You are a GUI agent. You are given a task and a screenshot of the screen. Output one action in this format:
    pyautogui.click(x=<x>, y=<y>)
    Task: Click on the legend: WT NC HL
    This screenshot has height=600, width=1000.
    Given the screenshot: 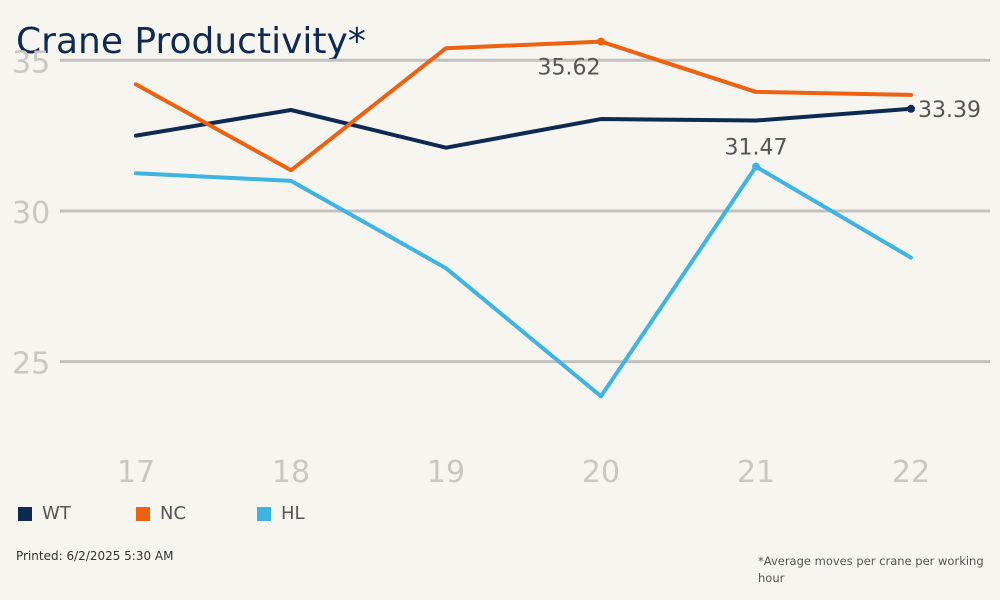 What is the action you would take?
    pyautogui.click(x=500, y=515)
    